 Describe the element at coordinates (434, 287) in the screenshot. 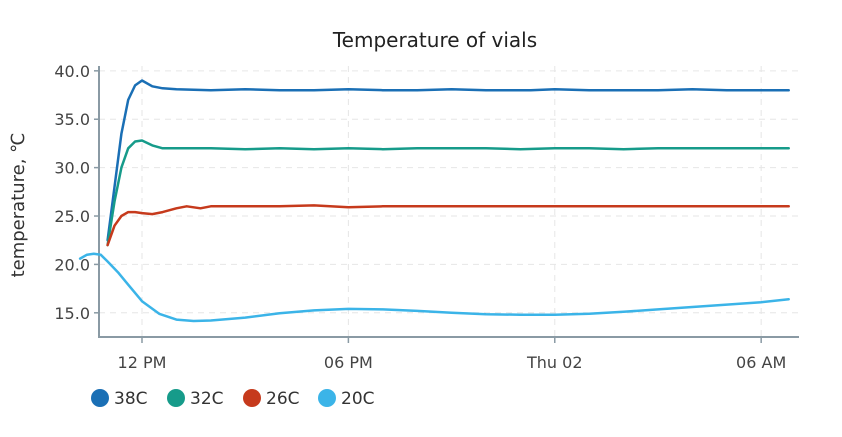

I see `series-line-20c` at that location.